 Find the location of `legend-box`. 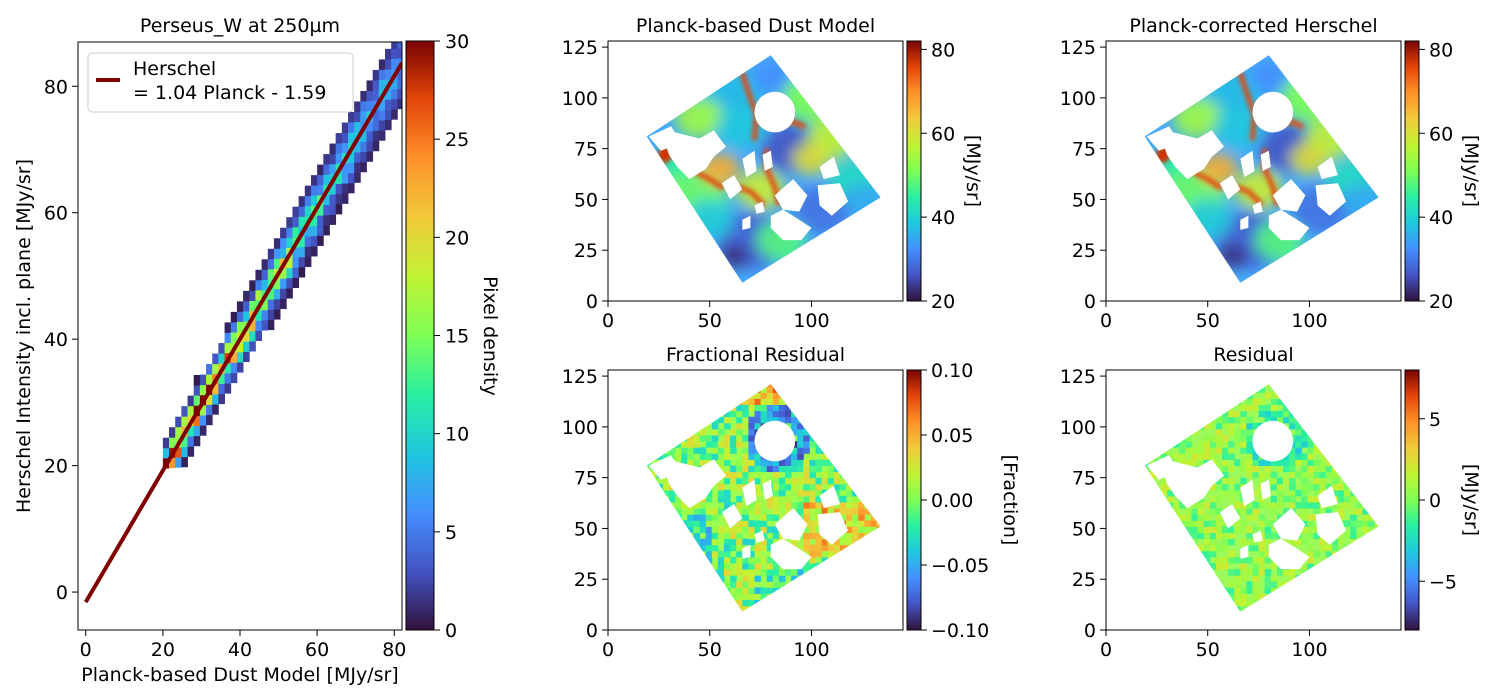

legend-box is located at coordinates (220, 82).